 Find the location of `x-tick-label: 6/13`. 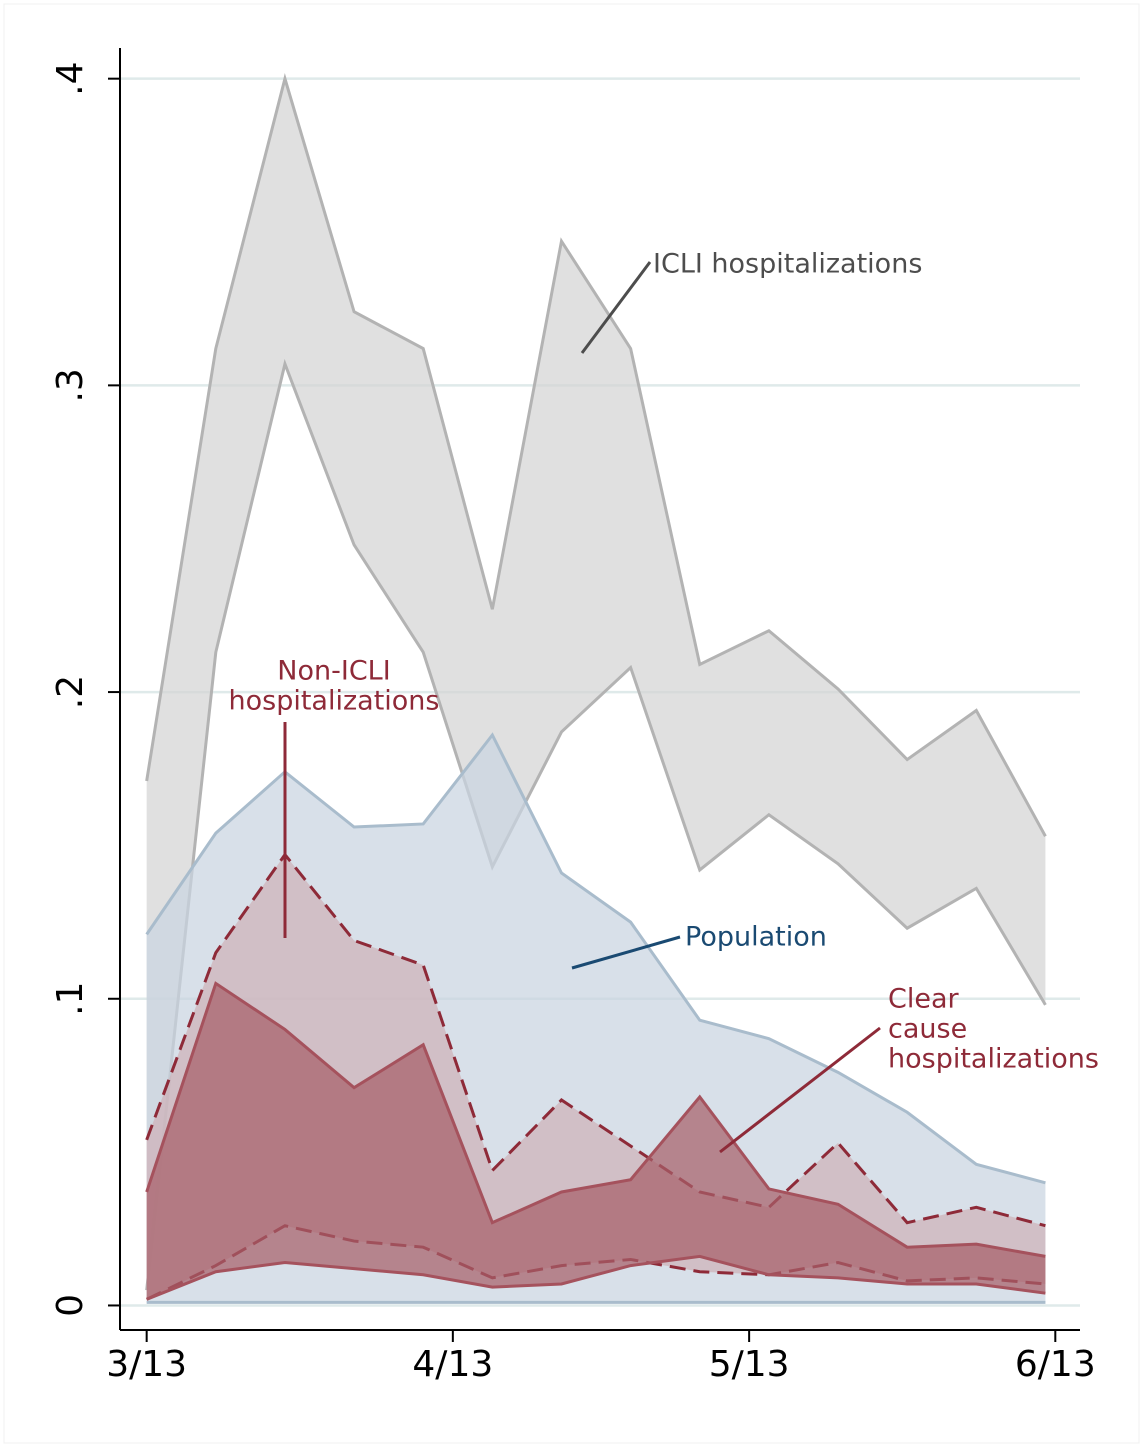

x-tick-label: 6/13 is located at coordinates (1055, 1364).